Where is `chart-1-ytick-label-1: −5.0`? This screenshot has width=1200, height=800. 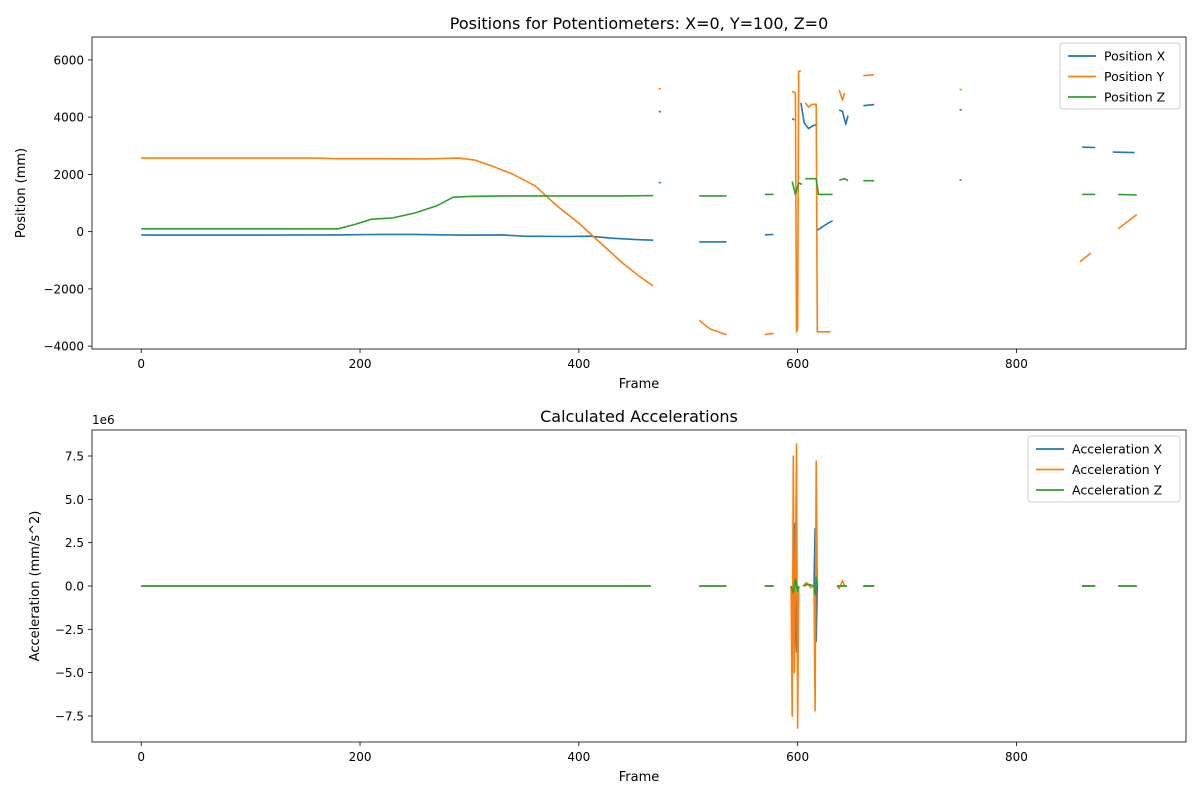 chart-1-ytick-label-1: −5.0 is located at coordinates (69, 673).